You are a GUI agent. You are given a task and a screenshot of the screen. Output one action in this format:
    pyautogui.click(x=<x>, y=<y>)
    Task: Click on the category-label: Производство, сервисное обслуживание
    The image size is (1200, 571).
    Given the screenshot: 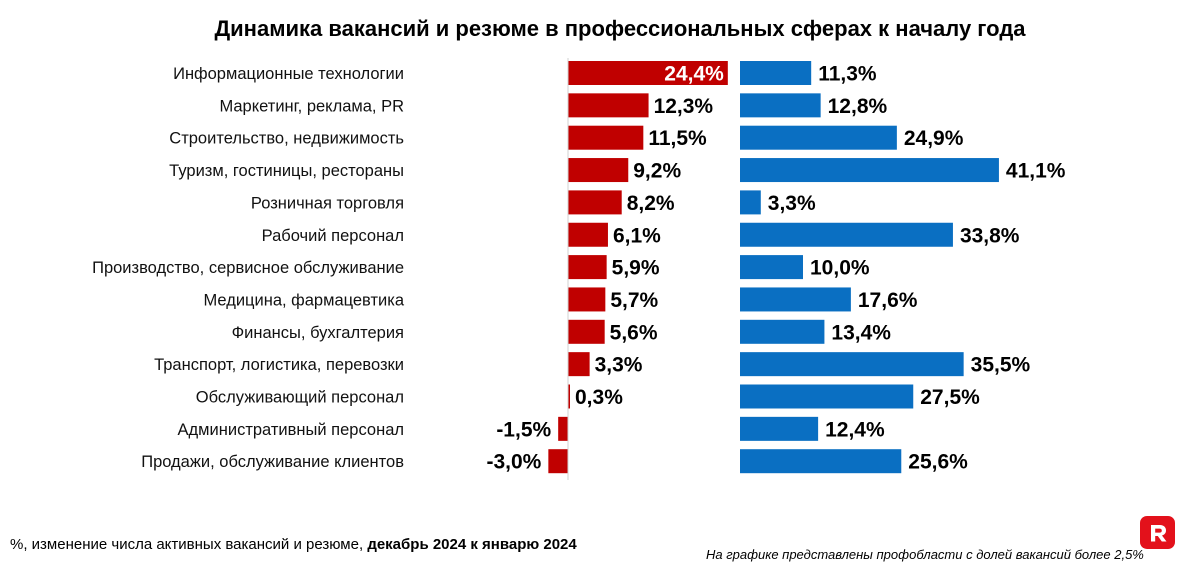 What is the action you would take?
    pyautogui.click(x=248, y=268)
    